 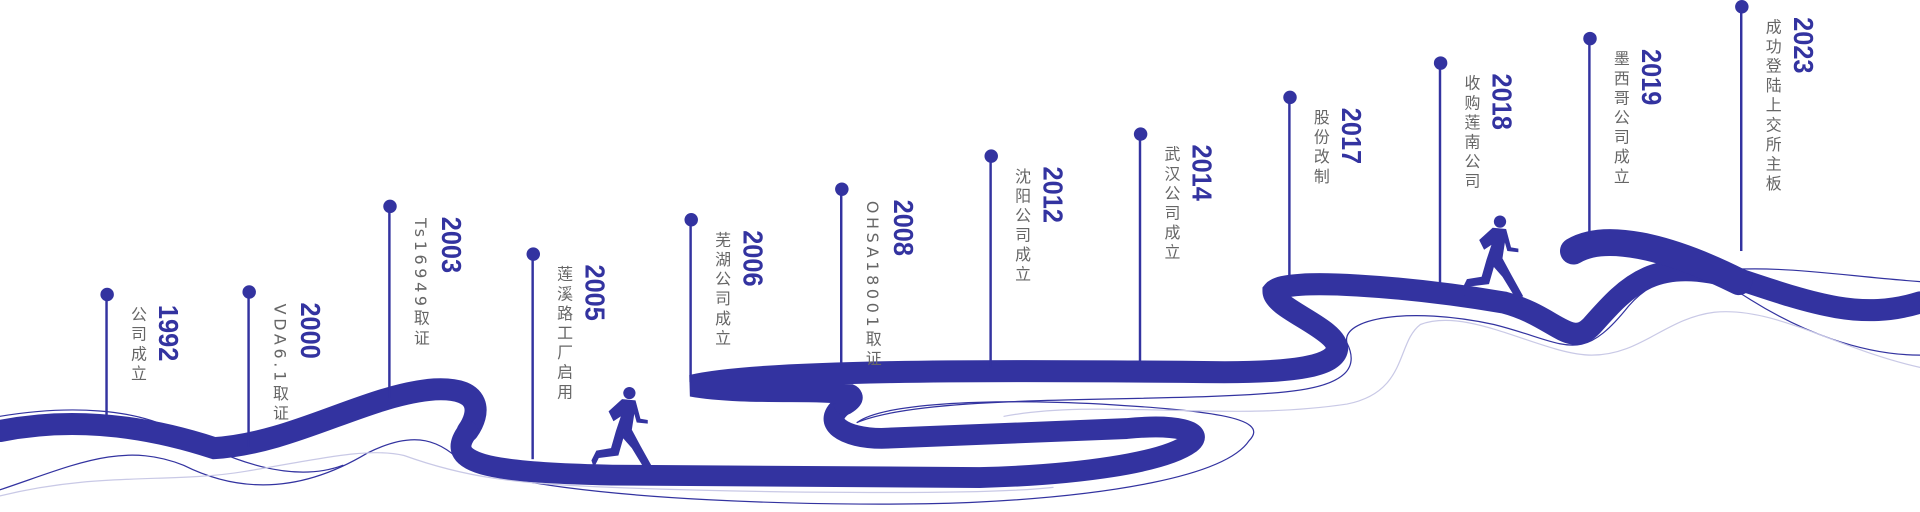 I want to click on milestone-year: 2019, so click(x=1651, y=77).